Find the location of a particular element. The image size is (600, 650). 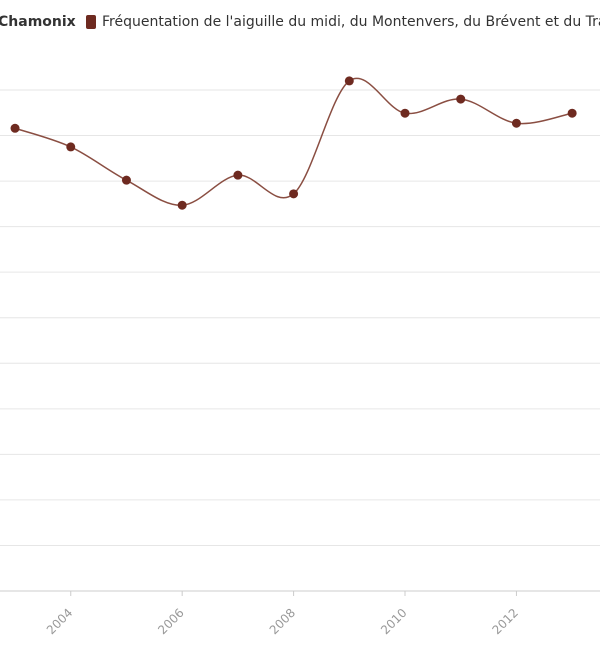

x-tick-label: 2010 is located at coordinates (393, 621).